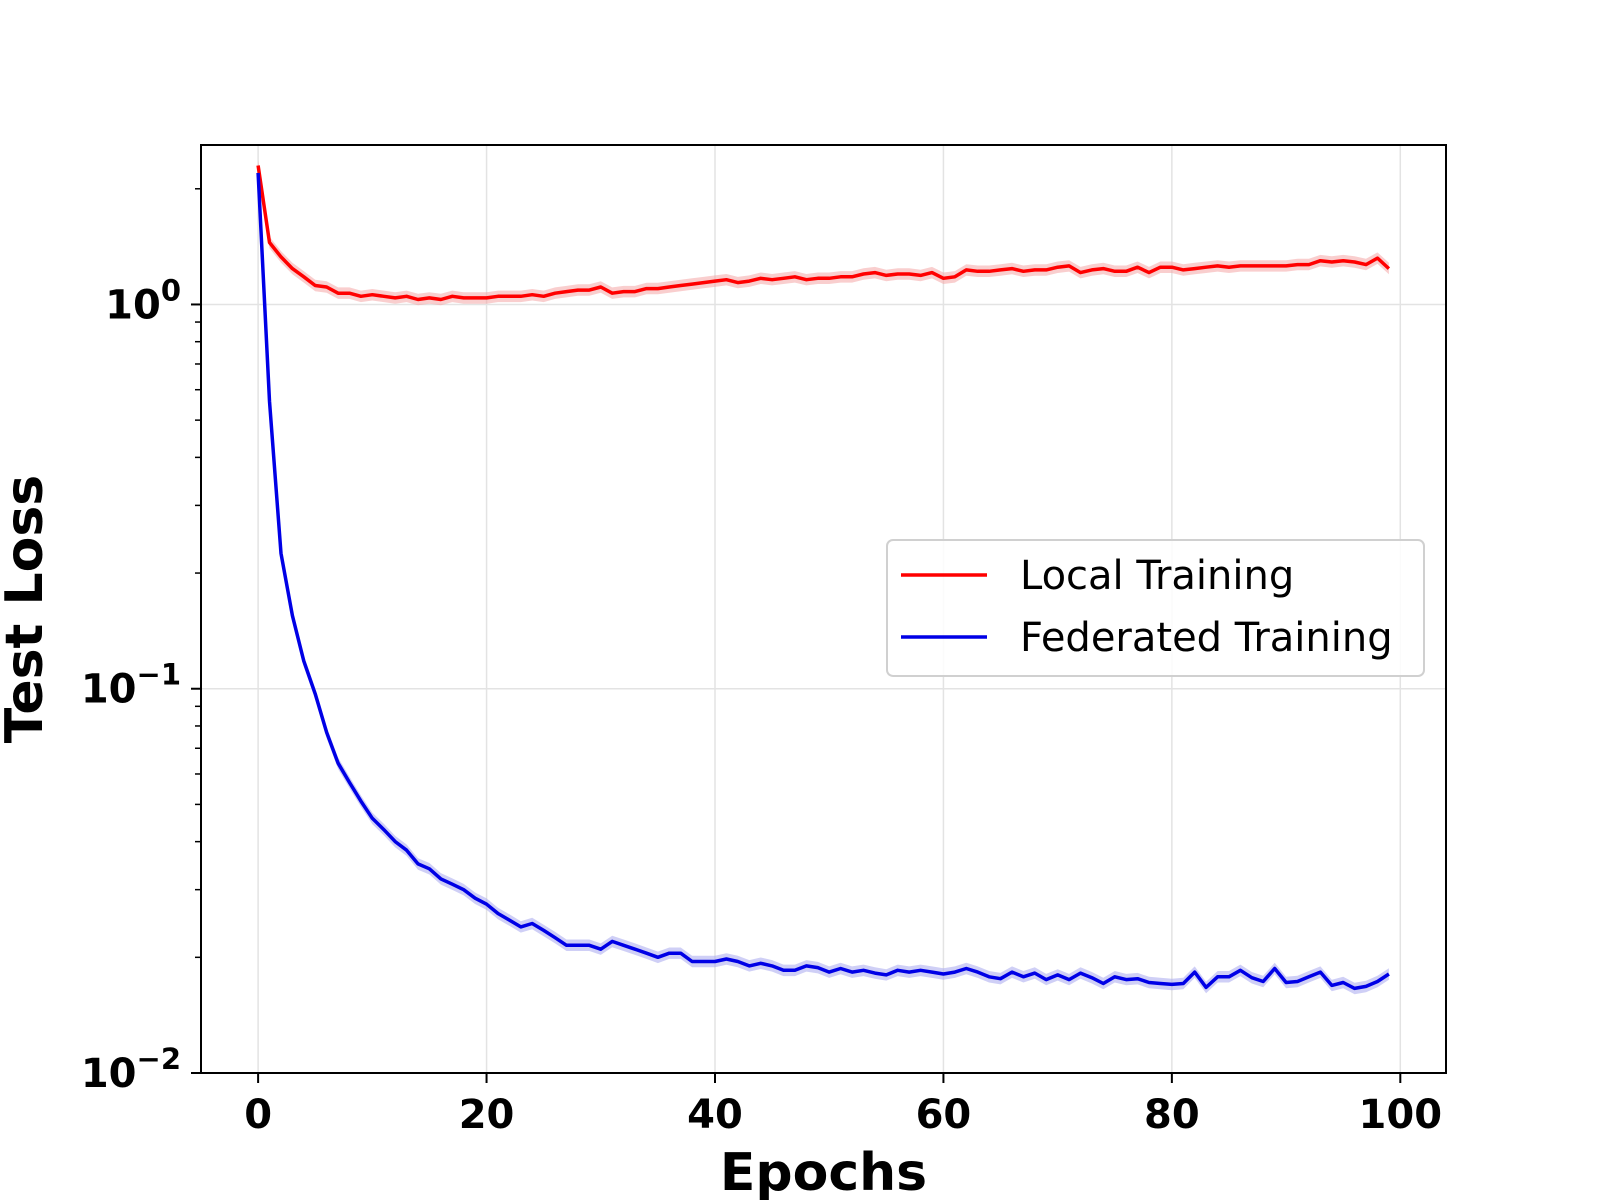 The height and width of the screenshot is (1200, 1600). I want to click on legend-label: Local Training, so click(1157, 576).